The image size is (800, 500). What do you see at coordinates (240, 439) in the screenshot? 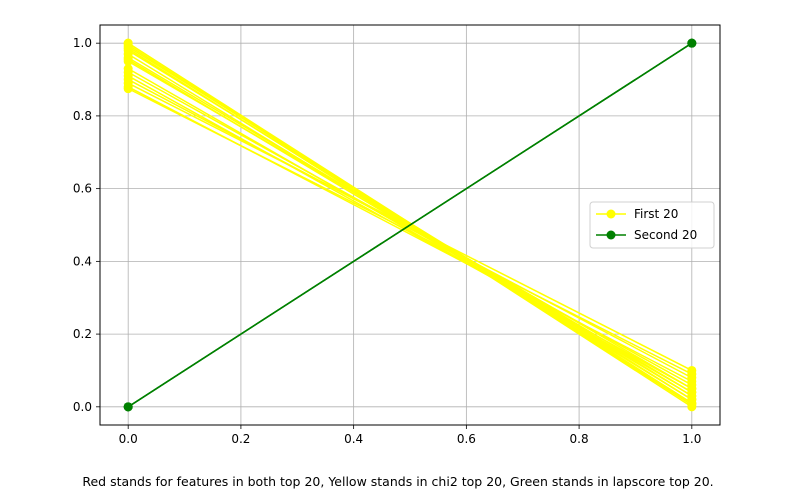
I see `x-tick-label: 0.2` at bounding box center [240, 439].